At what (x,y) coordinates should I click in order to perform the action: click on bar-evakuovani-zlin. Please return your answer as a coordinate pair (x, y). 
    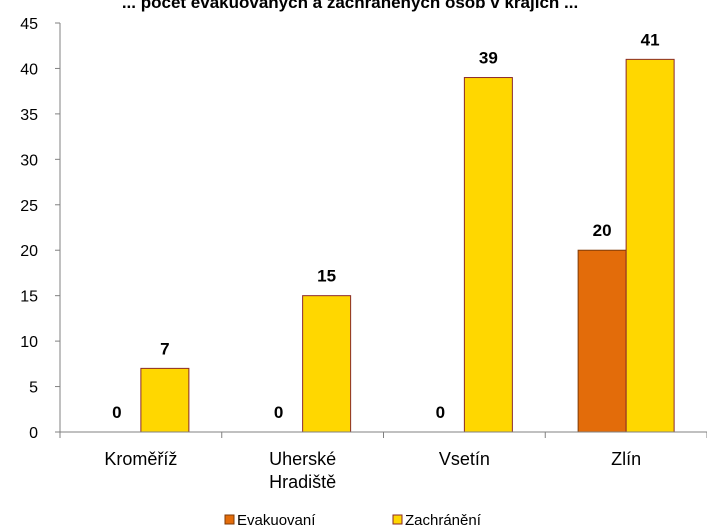
    Looking at the image, I should click on (602, 341).